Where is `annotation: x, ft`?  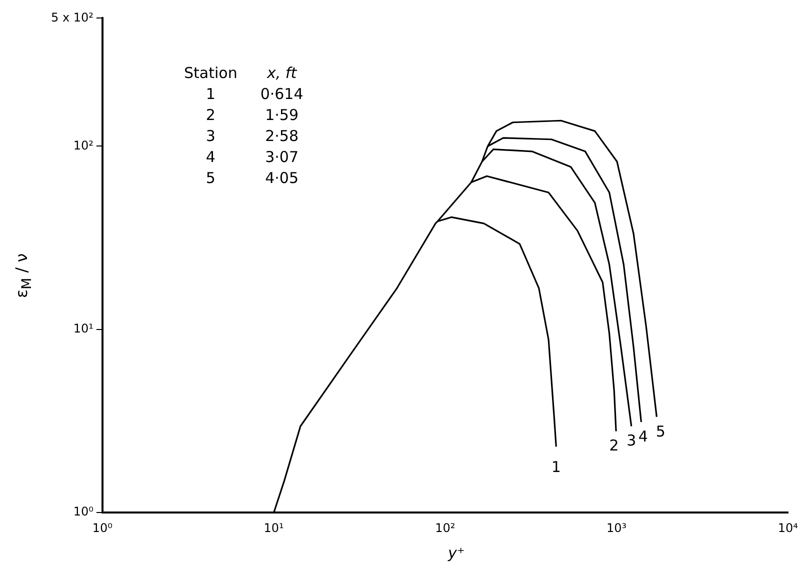
annotation: x, ft is located at coordinates (282, 73).